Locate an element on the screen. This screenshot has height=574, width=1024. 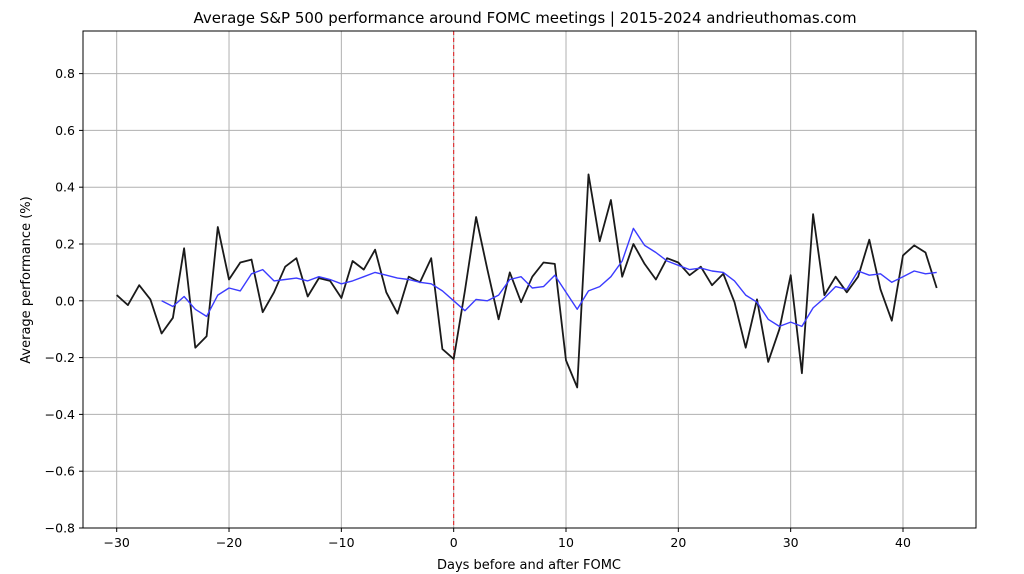
y-tick-label: −0.8 is located at coordinates (60, 528).